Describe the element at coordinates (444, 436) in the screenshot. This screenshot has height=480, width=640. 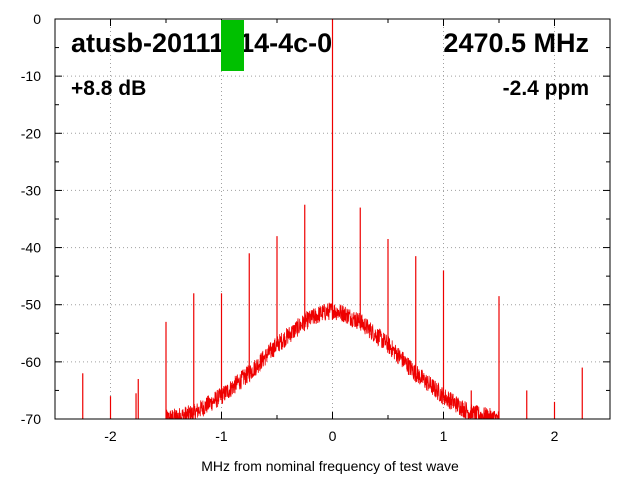
I see `x-tick-label-3: 1` at that location.